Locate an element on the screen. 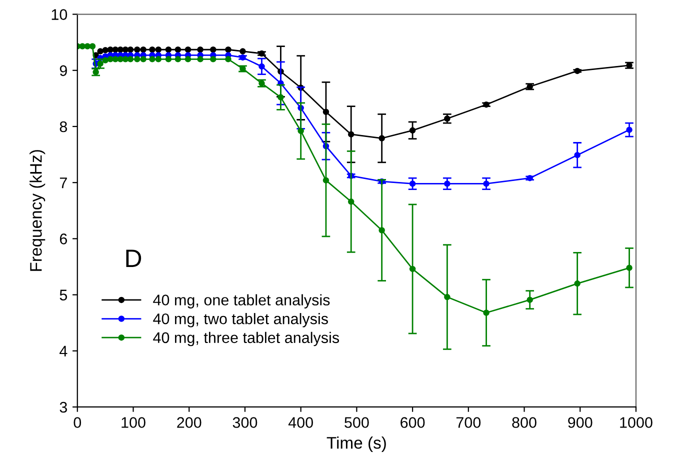  y-tick-label: 3 is located at coordinates (63, 407).